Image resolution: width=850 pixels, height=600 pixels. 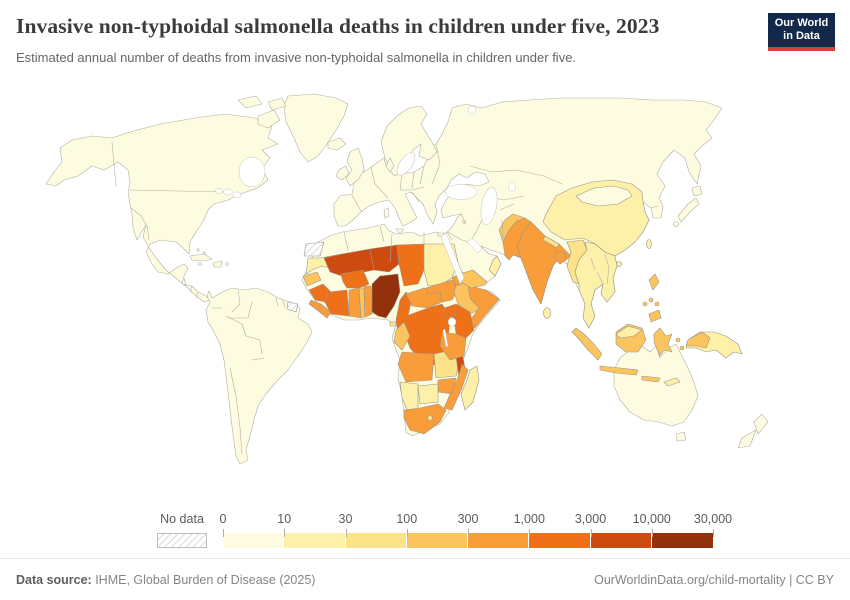 I want to click on country-nigeria, so click(x=386, y=296).